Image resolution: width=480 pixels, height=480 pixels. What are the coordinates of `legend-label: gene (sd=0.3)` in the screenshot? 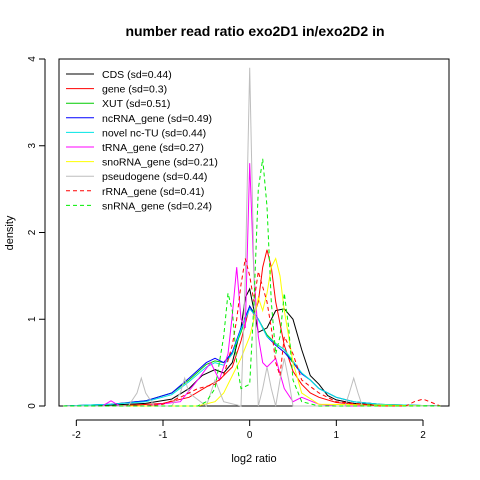 It's located at (134, 90).